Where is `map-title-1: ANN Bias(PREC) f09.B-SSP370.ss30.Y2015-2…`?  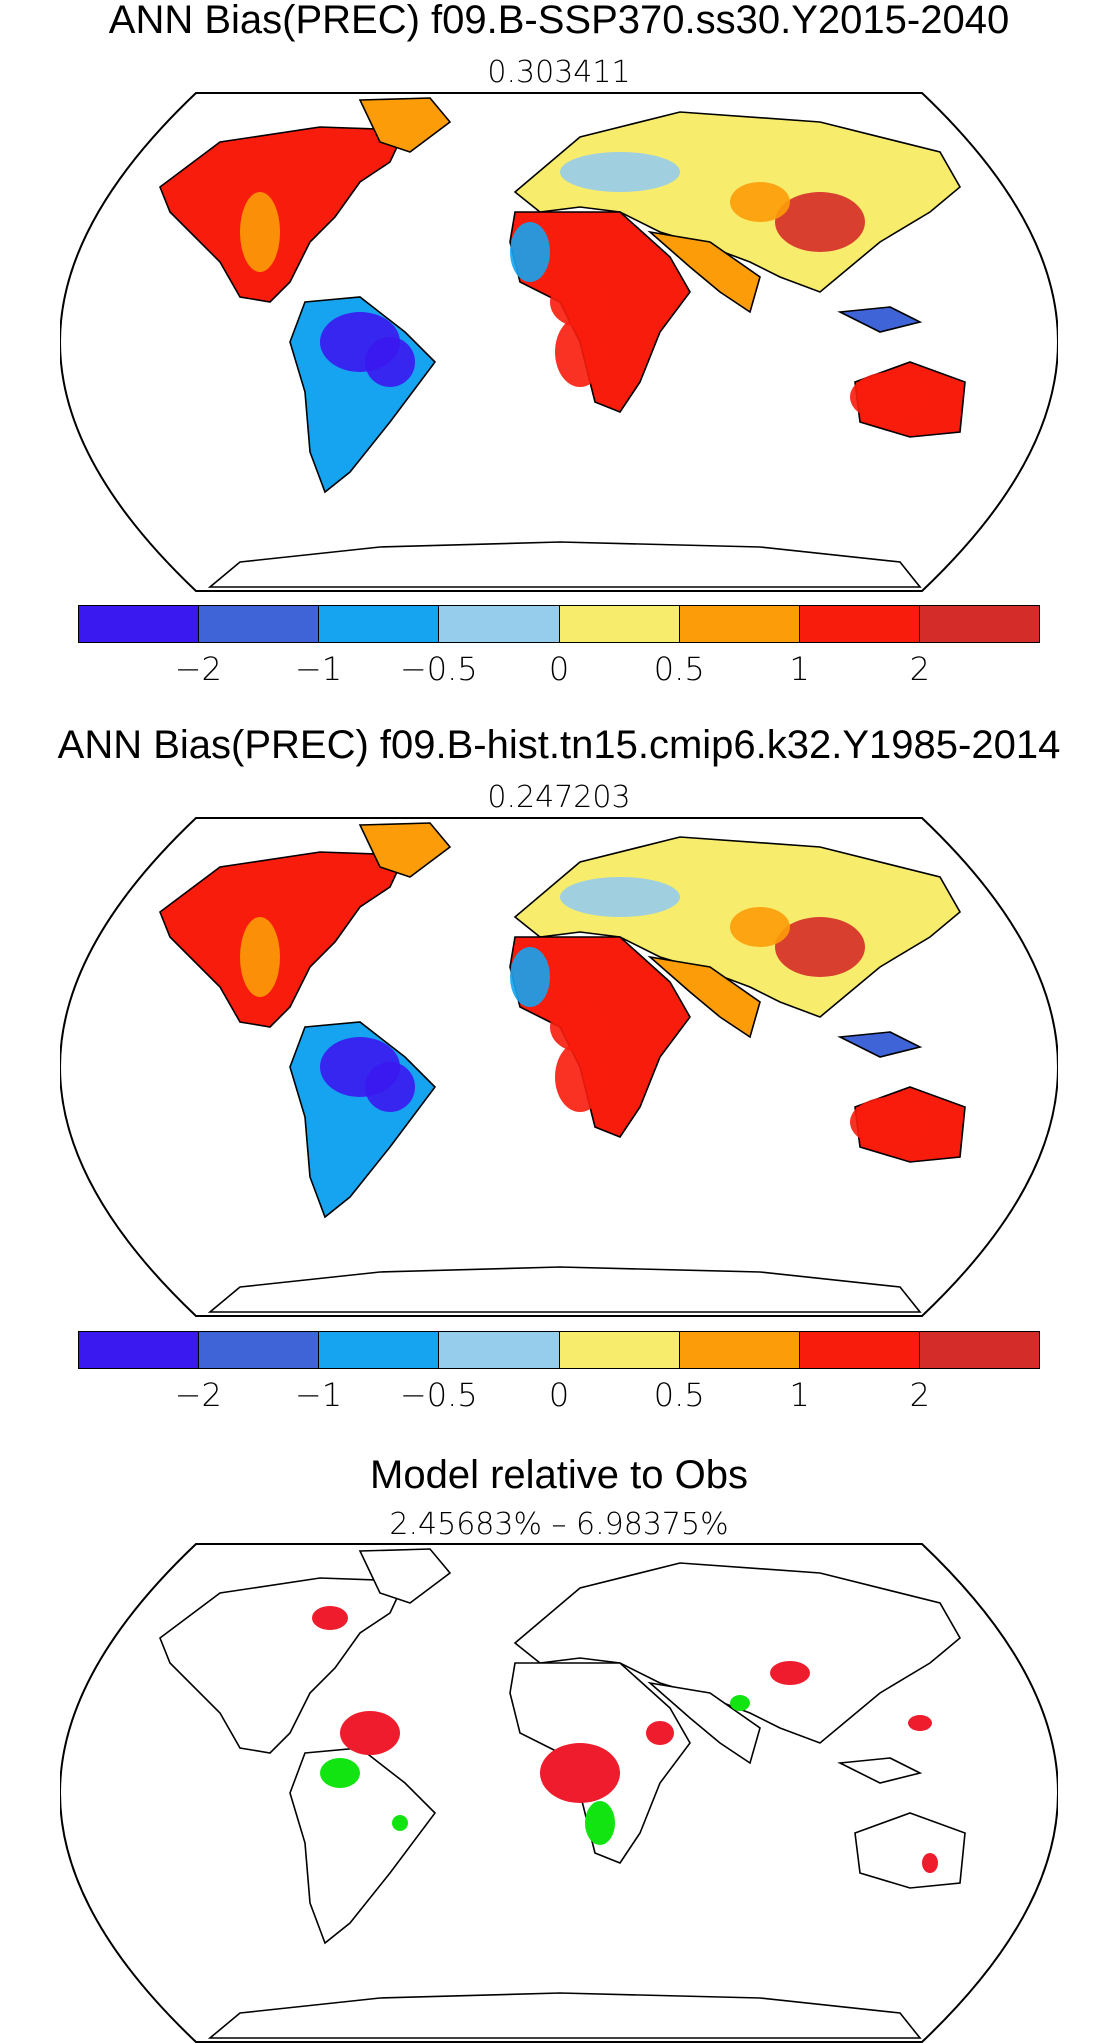
map-title-1: ANN Bias(PREC) f09.B-SSP370.ss30.Y2015-2… is located at coordinates (559, 21).